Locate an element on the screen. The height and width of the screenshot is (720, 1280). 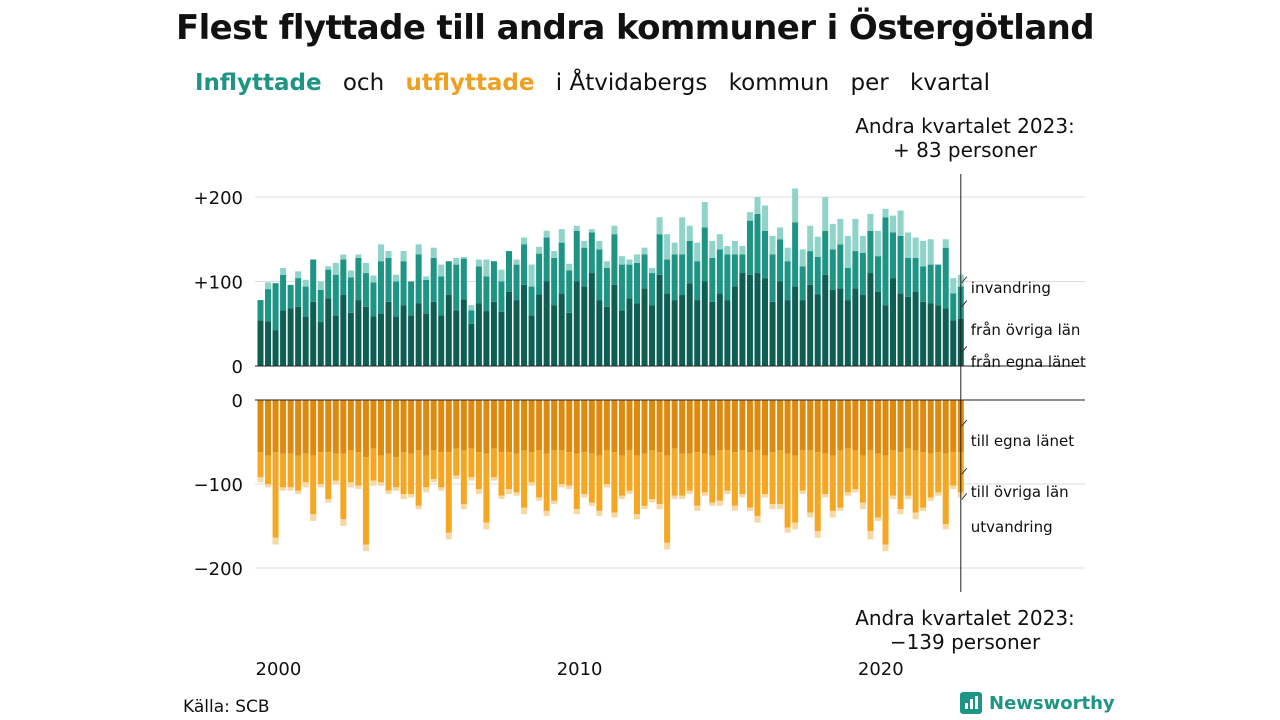
y-tick-label: +100 is located at coordinates (218, 283).